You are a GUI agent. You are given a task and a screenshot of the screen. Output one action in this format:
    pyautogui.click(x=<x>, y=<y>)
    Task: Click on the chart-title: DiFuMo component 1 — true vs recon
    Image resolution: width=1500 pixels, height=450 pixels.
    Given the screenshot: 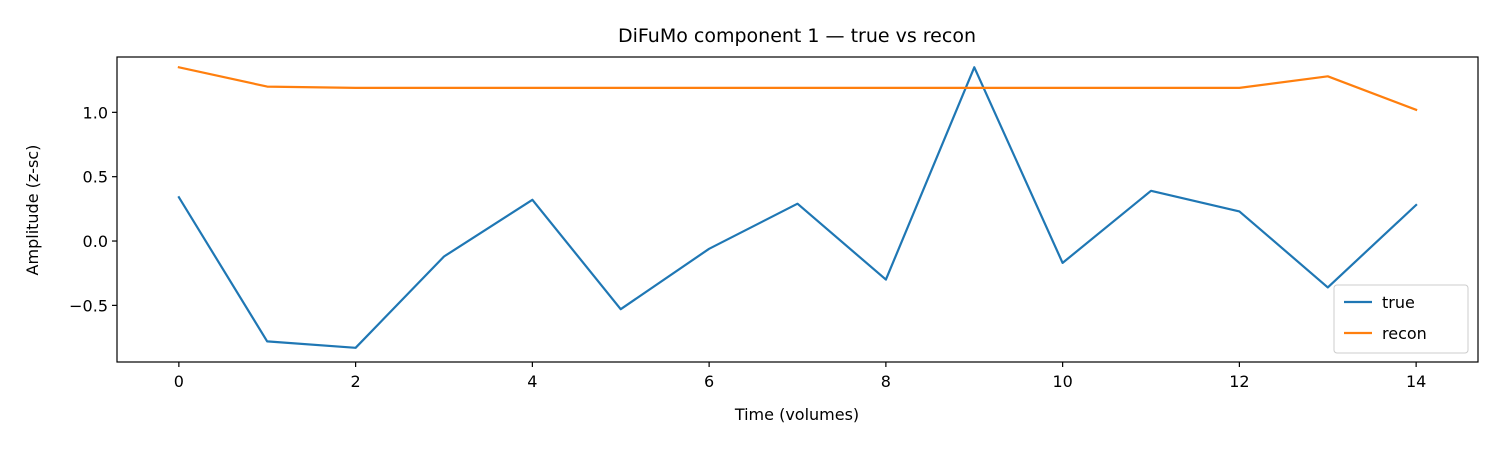 What is the action you would take?
    pyautogui.click(x=797, y=36)
    